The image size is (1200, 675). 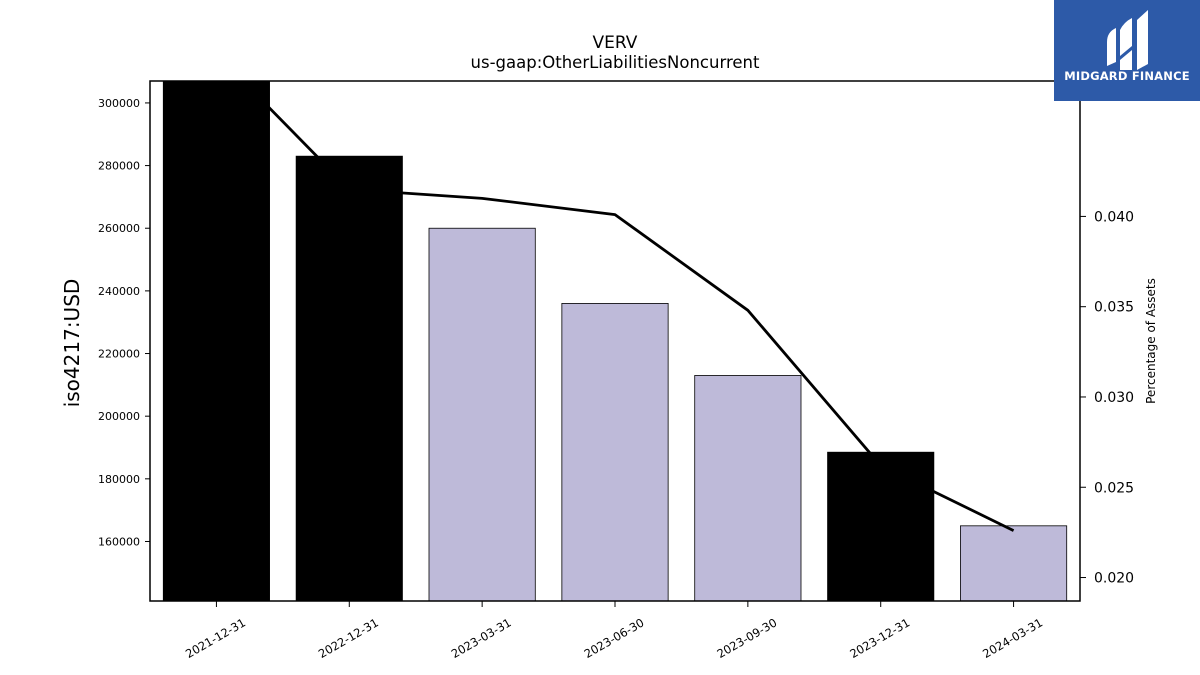 I want to click on y-tick-label: 160000, so click(x=119, y=541).